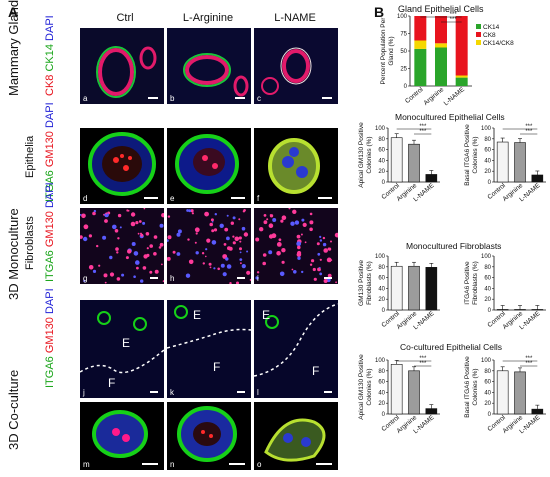  Describe the element at coordinates (296, 349) in the screenshot. I see `micrograph-l: E F l` at that location.